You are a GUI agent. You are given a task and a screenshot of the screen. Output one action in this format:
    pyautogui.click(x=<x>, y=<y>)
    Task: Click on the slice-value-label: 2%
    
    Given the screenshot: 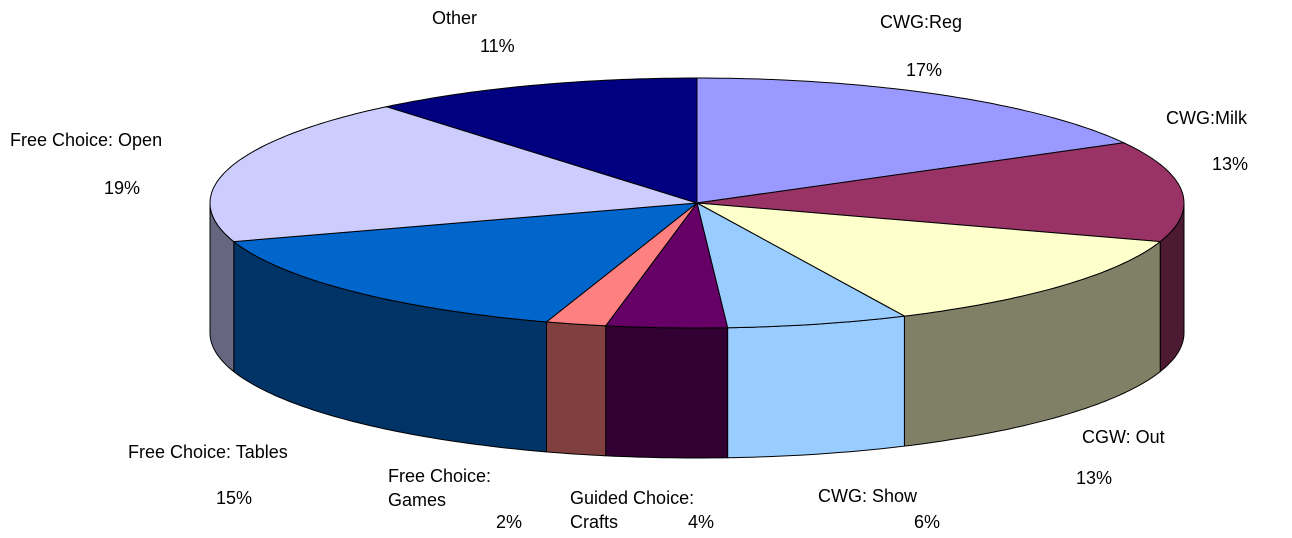 What is the action you would take?
    pyautogui.click(x=509, y=522)
    